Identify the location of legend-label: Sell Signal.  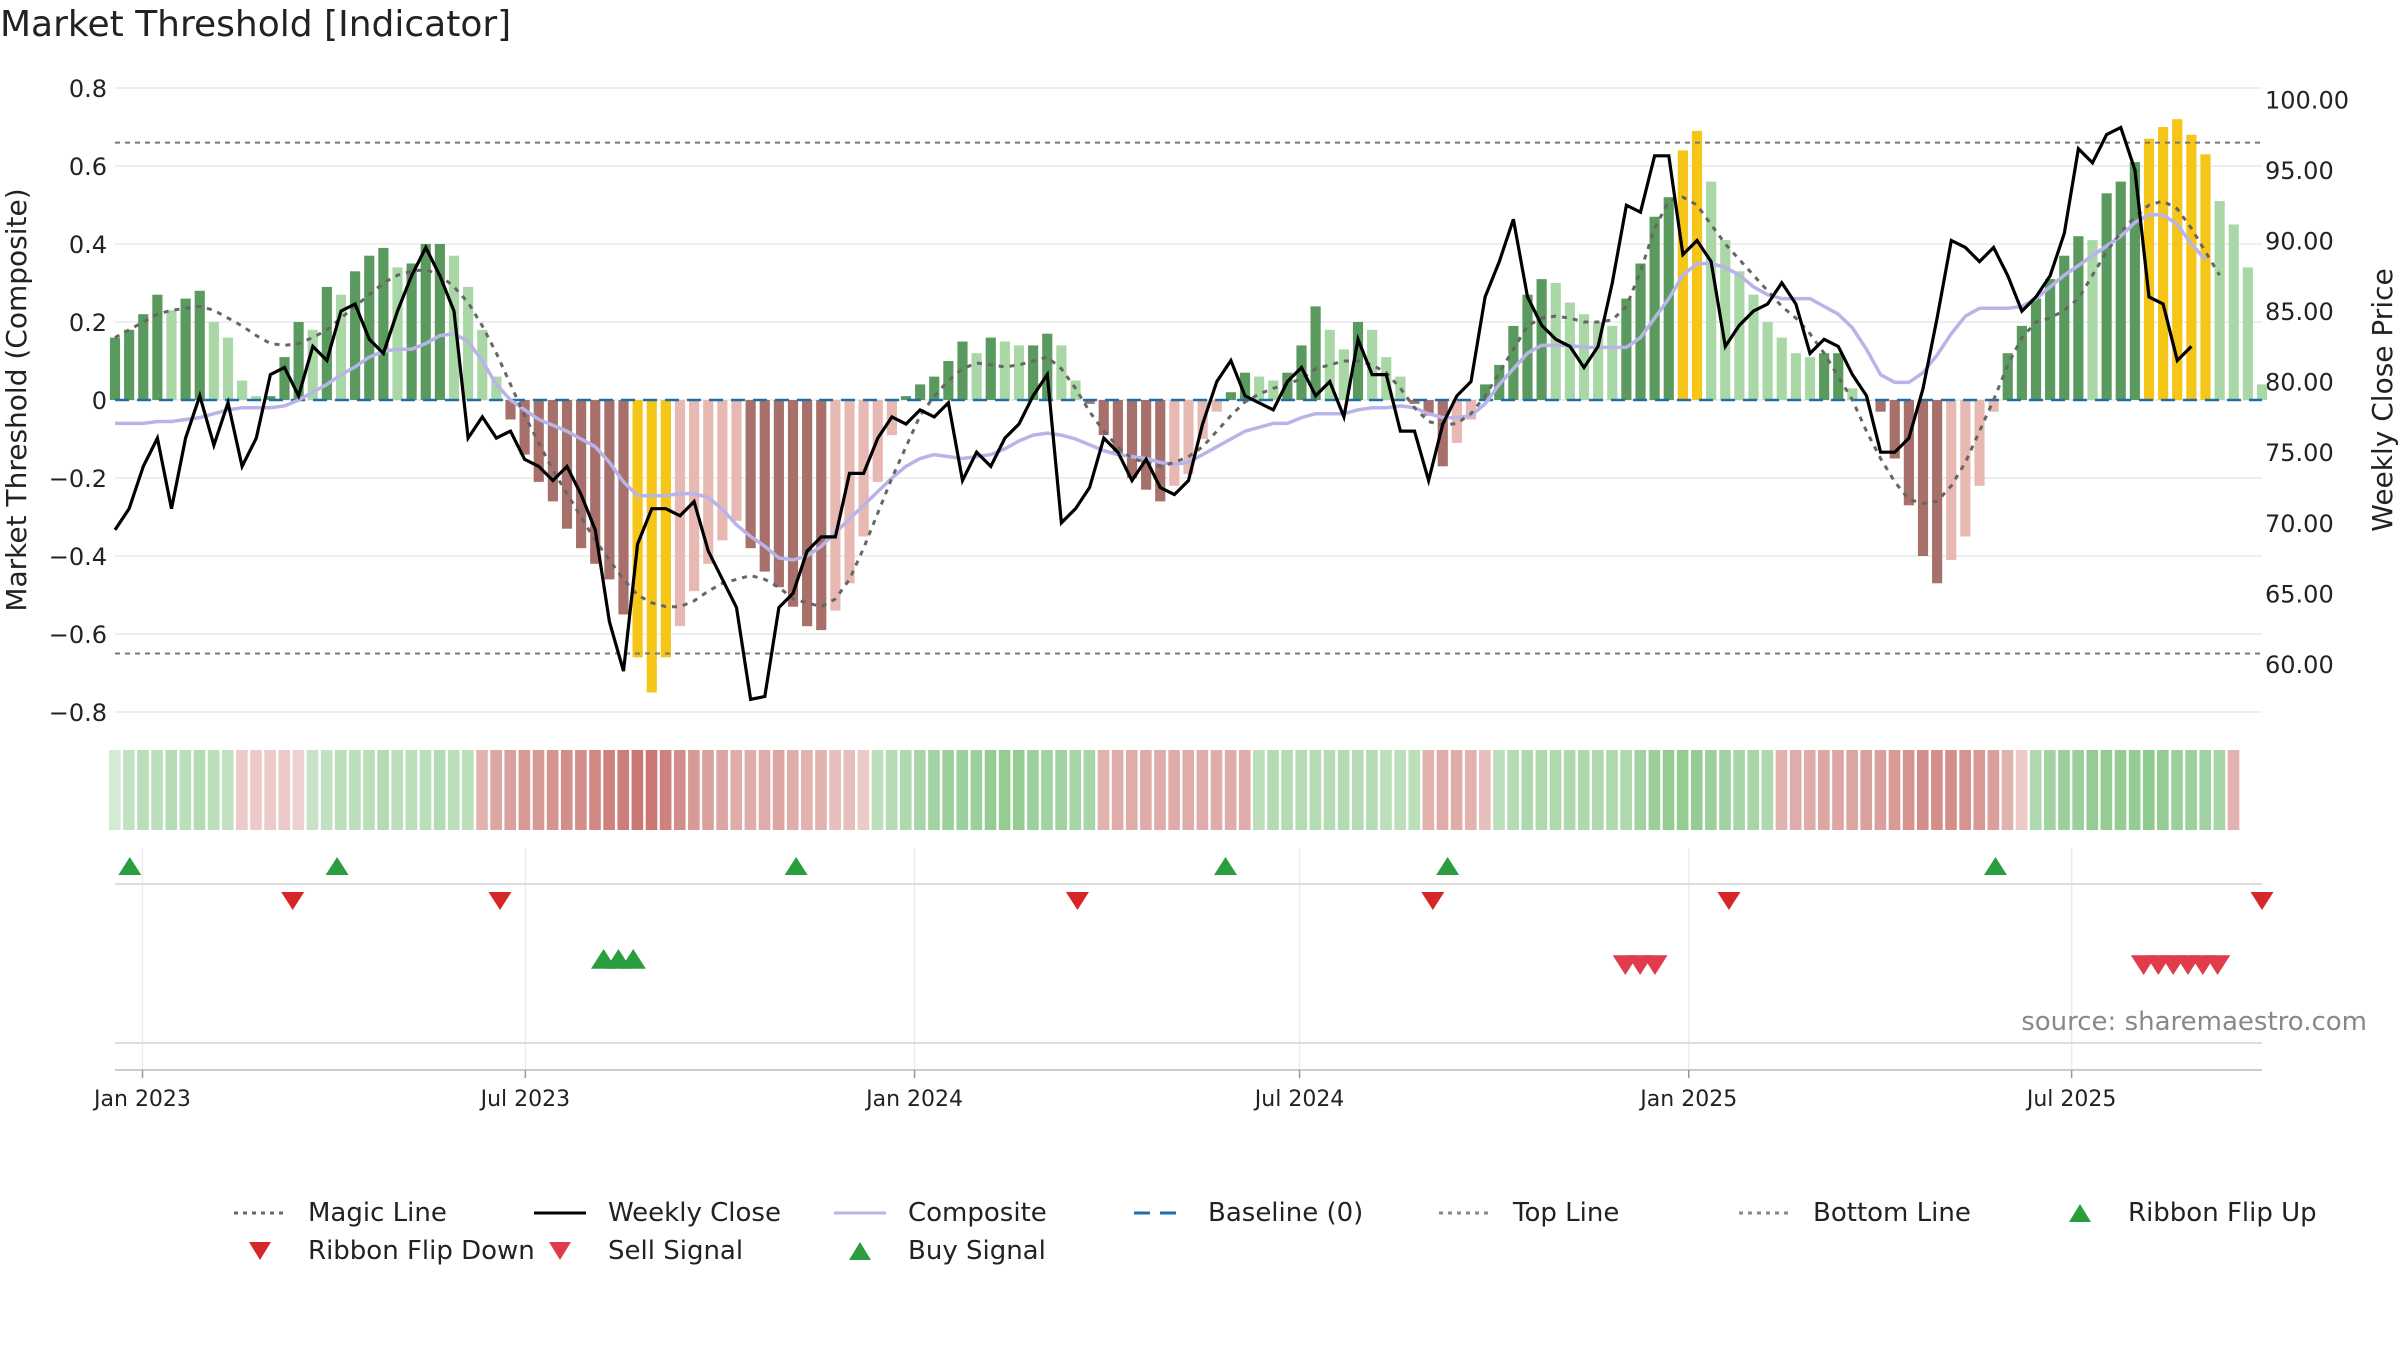
(676, 1251).